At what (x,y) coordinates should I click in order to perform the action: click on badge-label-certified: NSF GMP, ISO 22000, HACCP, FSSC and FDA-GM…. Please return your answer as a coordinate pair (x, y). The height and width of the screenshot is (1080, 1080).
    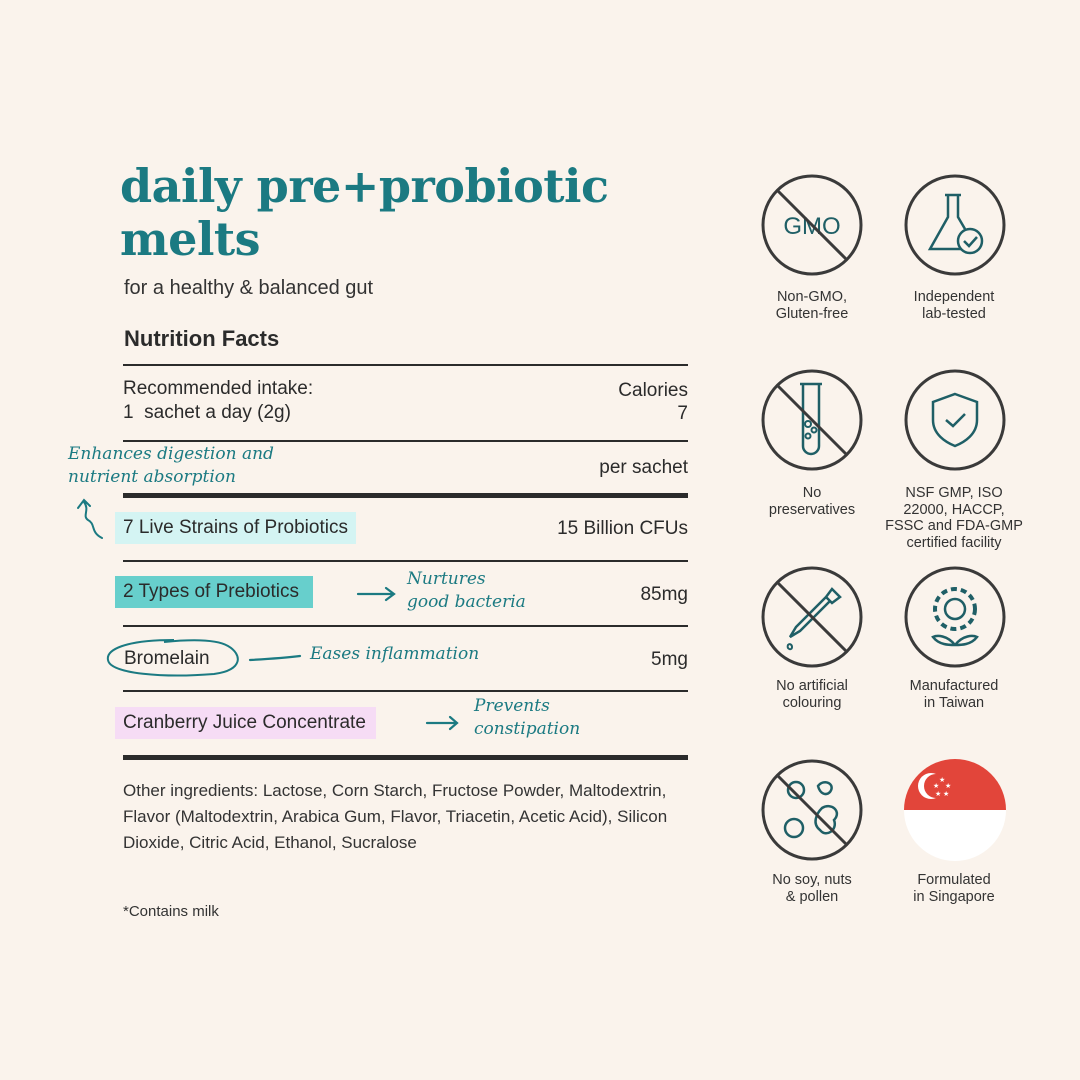
    Looking at the image, I should click on (954, 518).